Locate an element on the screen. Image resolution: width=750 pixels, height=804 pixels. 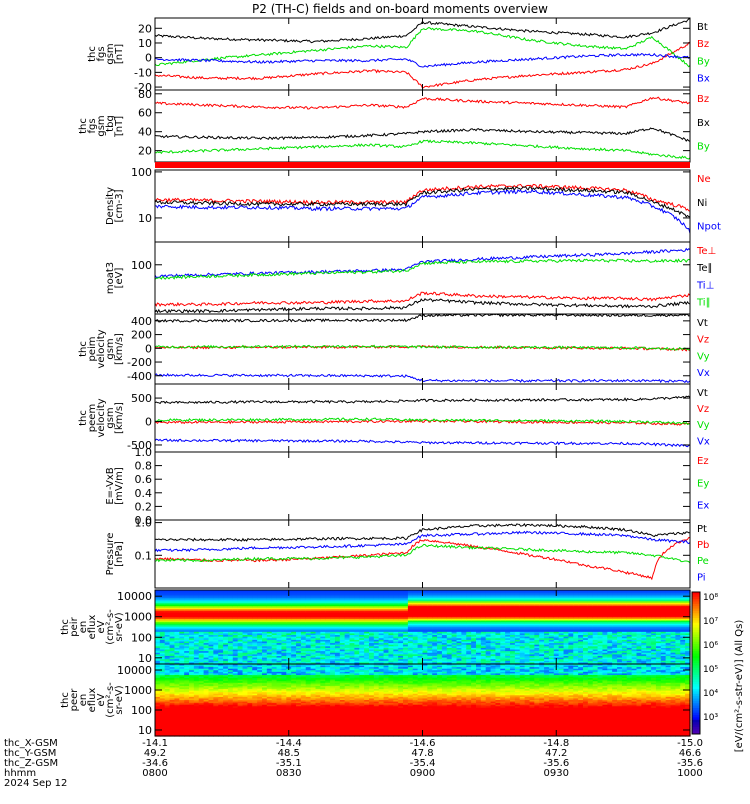
legend-entry-Npot: Npot is located at coordinates (709, 227).